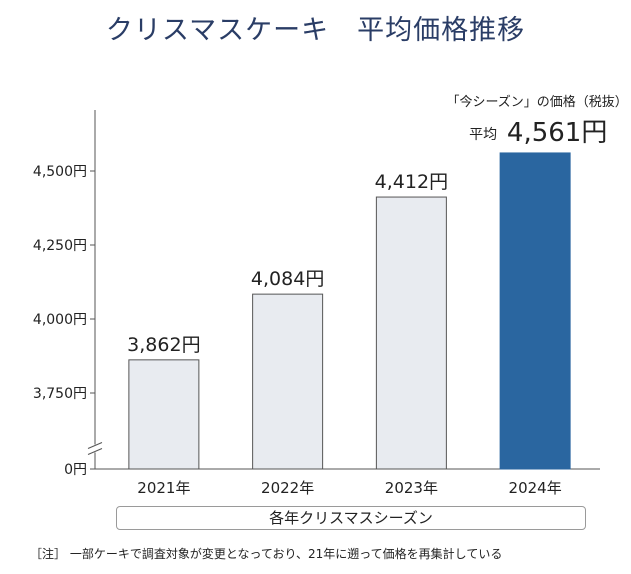 The height and width of the screenshot is (574, 631). Describe the element at coordinates (535, 488) in the screenshot. I see `x-tick-label: 2024年` at that location.